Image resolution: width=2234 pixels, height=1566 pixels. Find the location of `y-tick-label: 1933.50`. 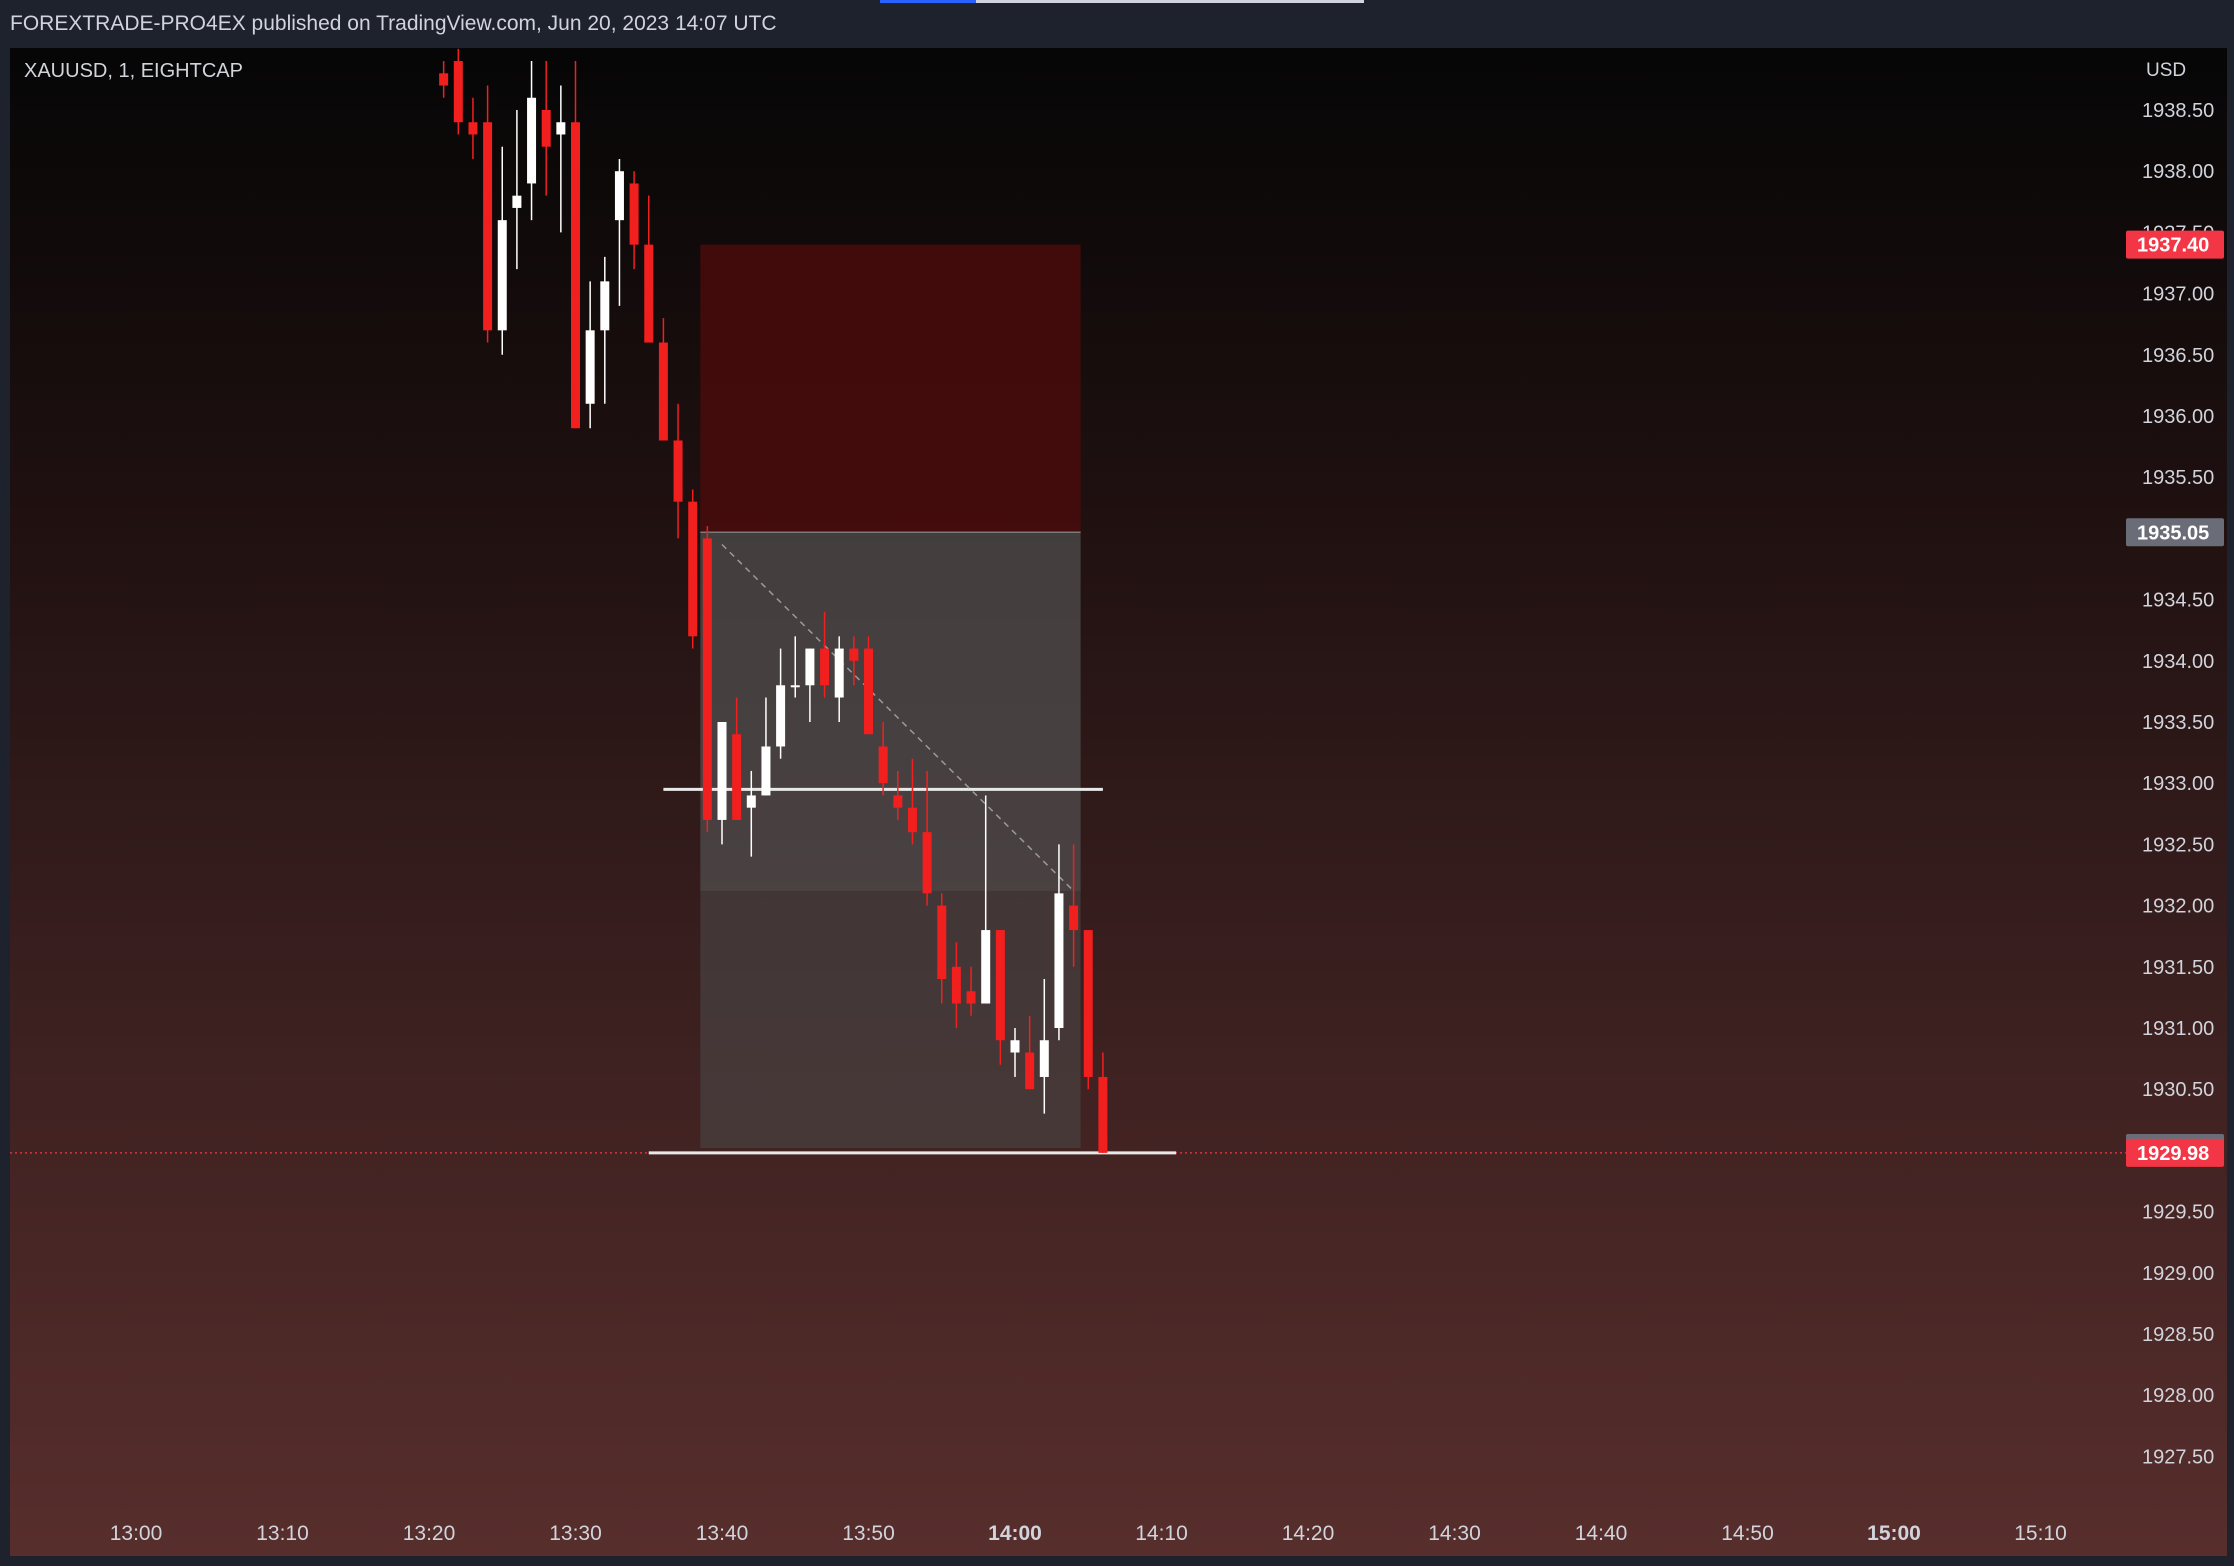

y-tick-label: 1933.50 is located at coordinates (2178, 723).